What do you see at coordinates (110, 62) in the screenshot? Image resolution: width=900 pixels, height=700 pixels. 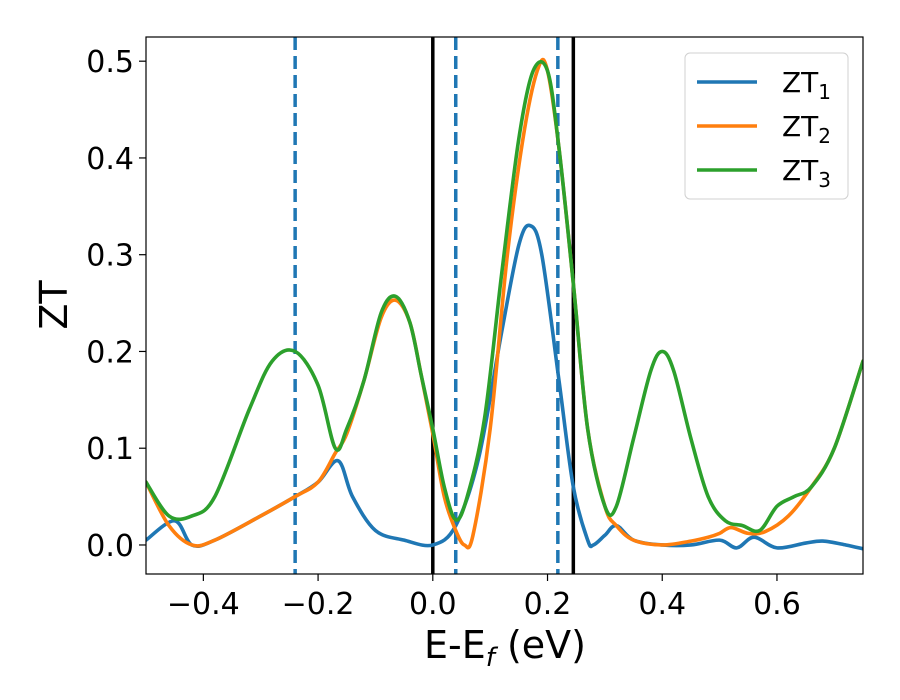 I see `y-tick-label: 0.5` at bounding box center [110, 62].